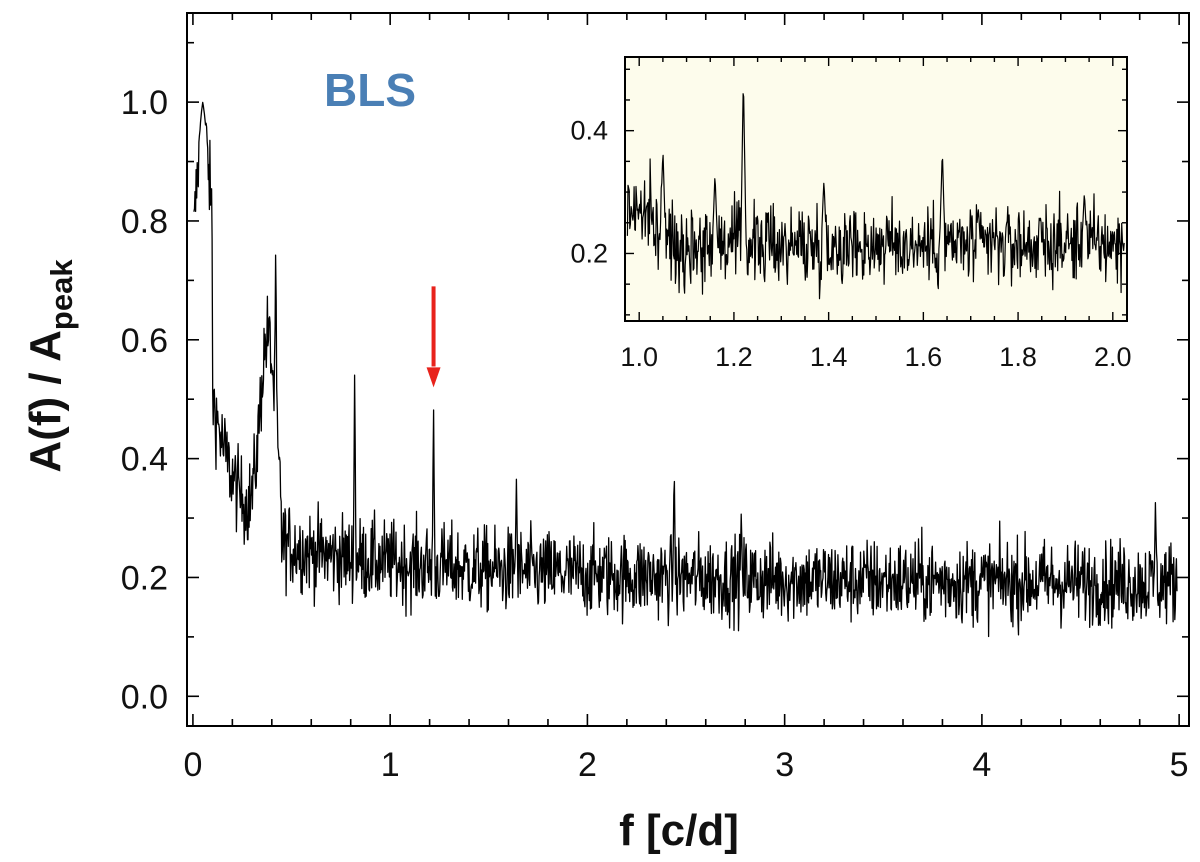  I want to click on inset-x-tick-label: 1.0, so click(639, 357).